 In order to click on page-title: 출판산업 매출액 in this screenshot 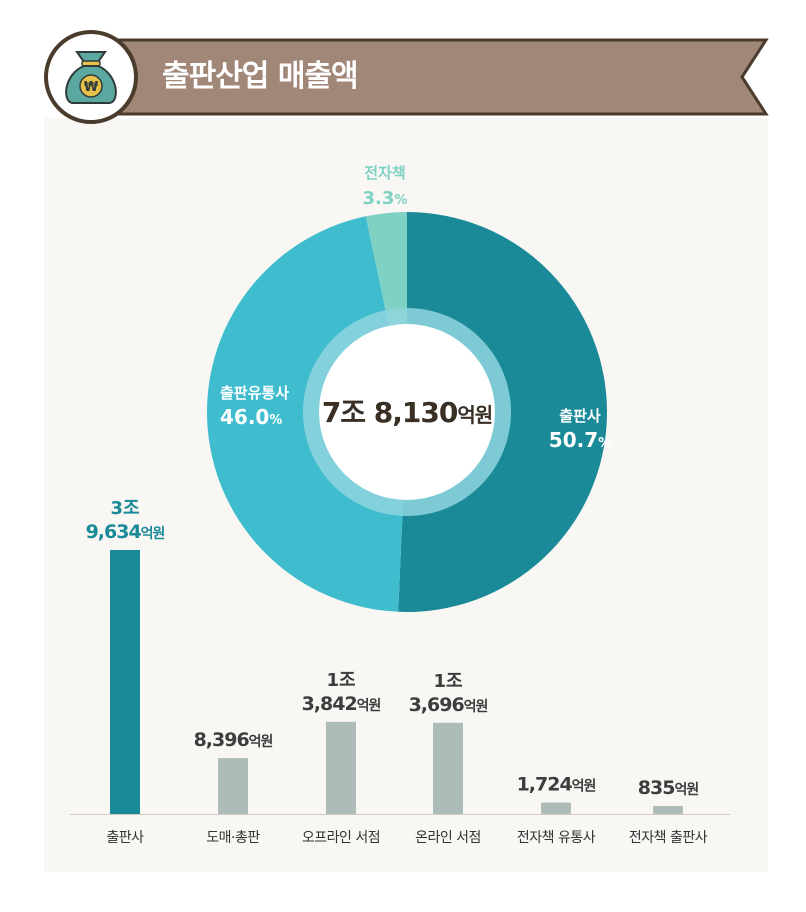, I will do `click(260, 76)`.